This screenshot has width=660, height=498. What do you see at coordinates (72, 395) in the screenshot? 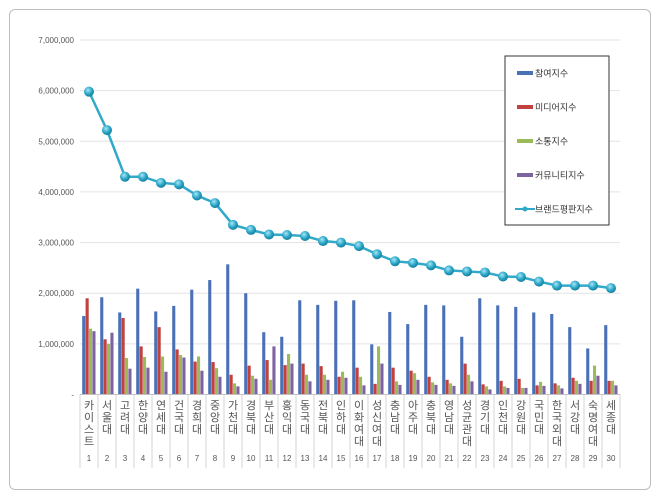
I see `y-tick-label: -` at bounding box center [72, 395].